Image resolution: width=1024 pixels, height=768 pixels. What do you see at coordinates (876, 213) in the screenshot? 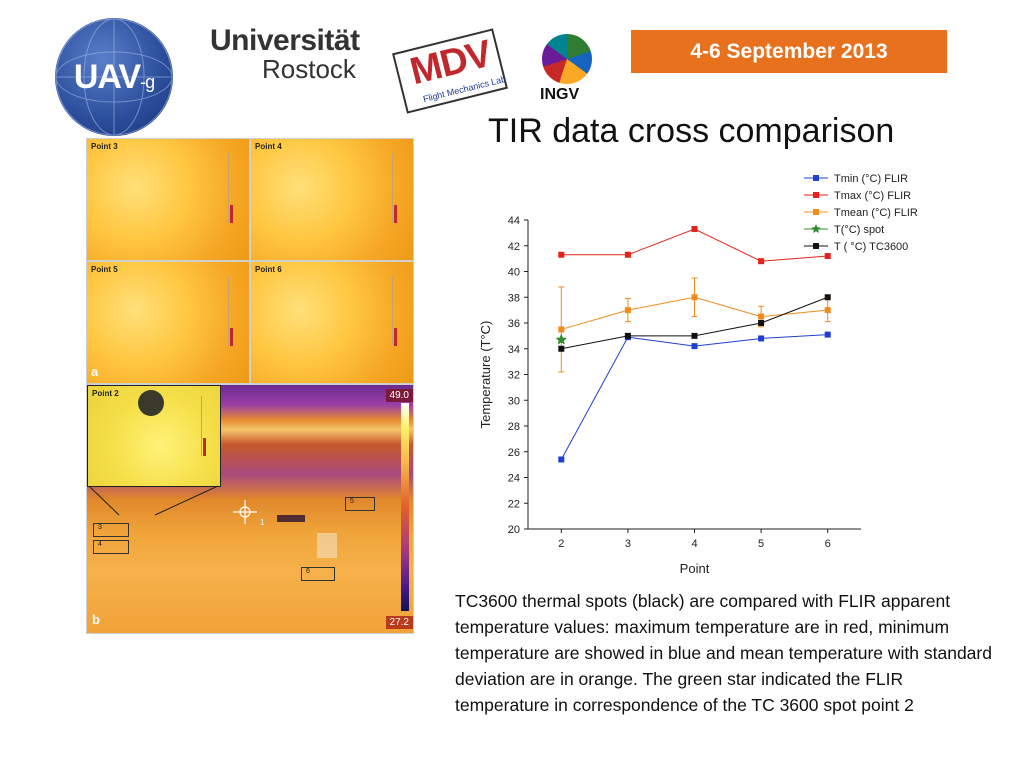
I see `legend-label: Tmean (°C) FLIR` at bounding box center [876, 213].